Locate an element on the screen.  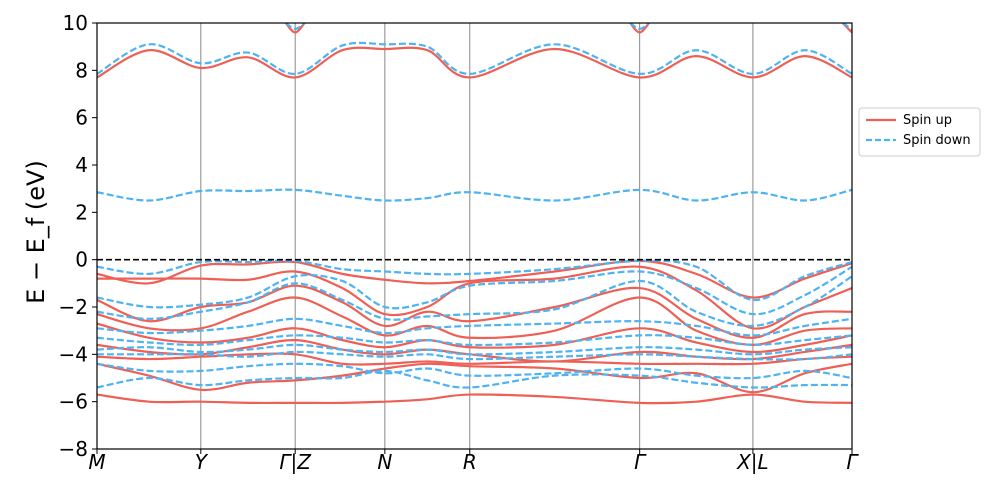
x-tick-label: M is located at coordinates (96, 462).